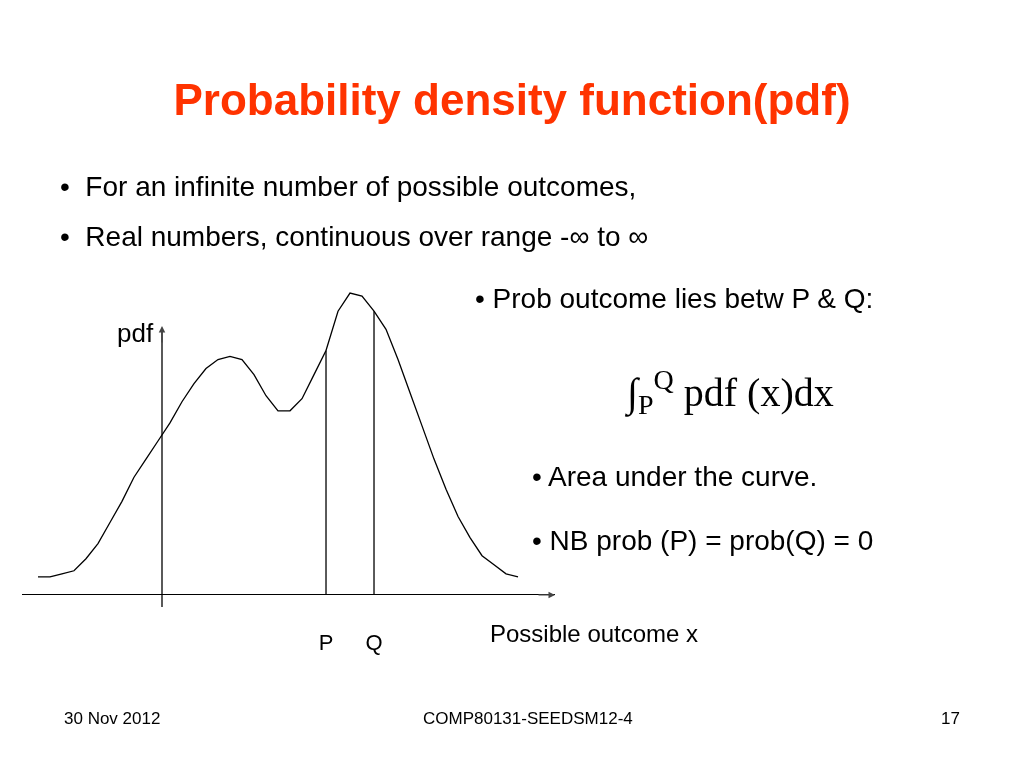  Describe the element at coordinates (135, 333) in the screenshot. I see `y-axis-title: pdf` at that location.